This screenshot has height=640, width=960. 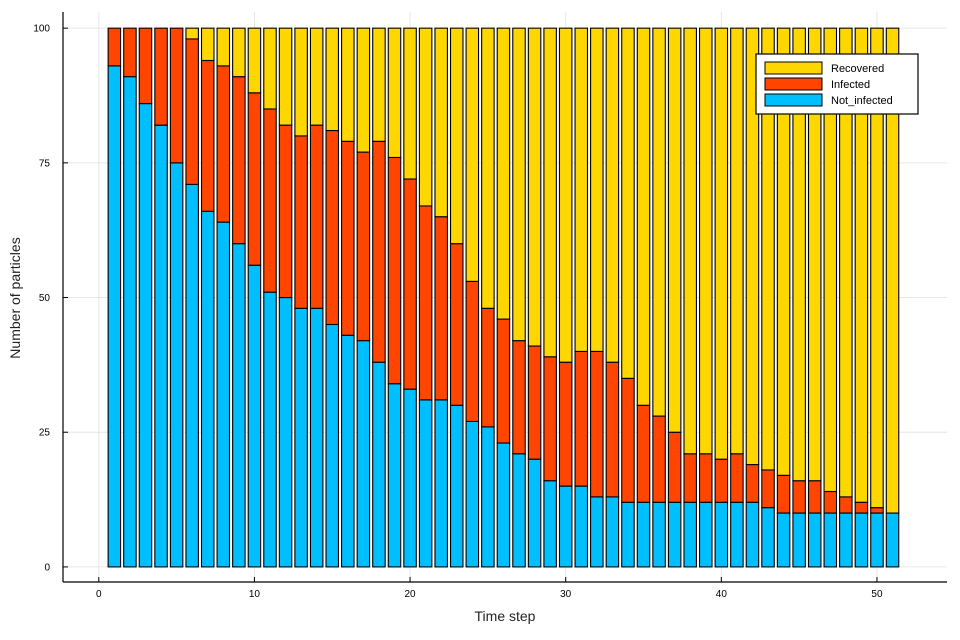 What do you see at coordinates (47, 567) in the screenshot?
I see `y-tick-label-0: 0` at bounding box center [47, 567].